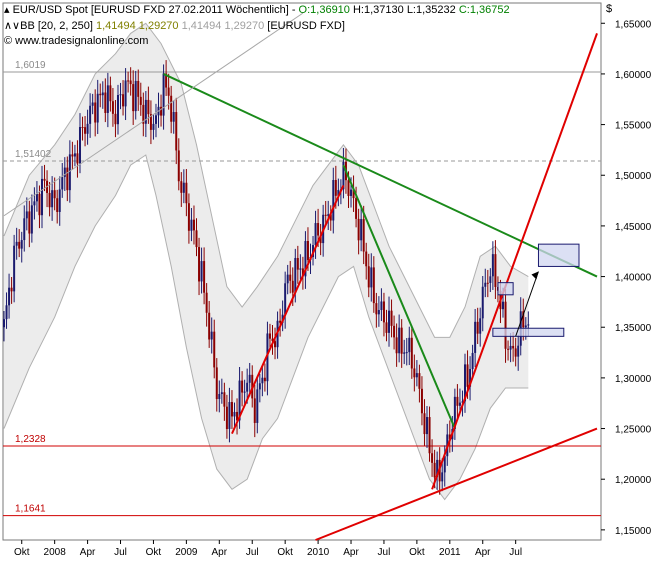 Image resolution: width=660 pixels, height=565 pixels. I want to click on x-tick-label: Jul, so click(120, 552).